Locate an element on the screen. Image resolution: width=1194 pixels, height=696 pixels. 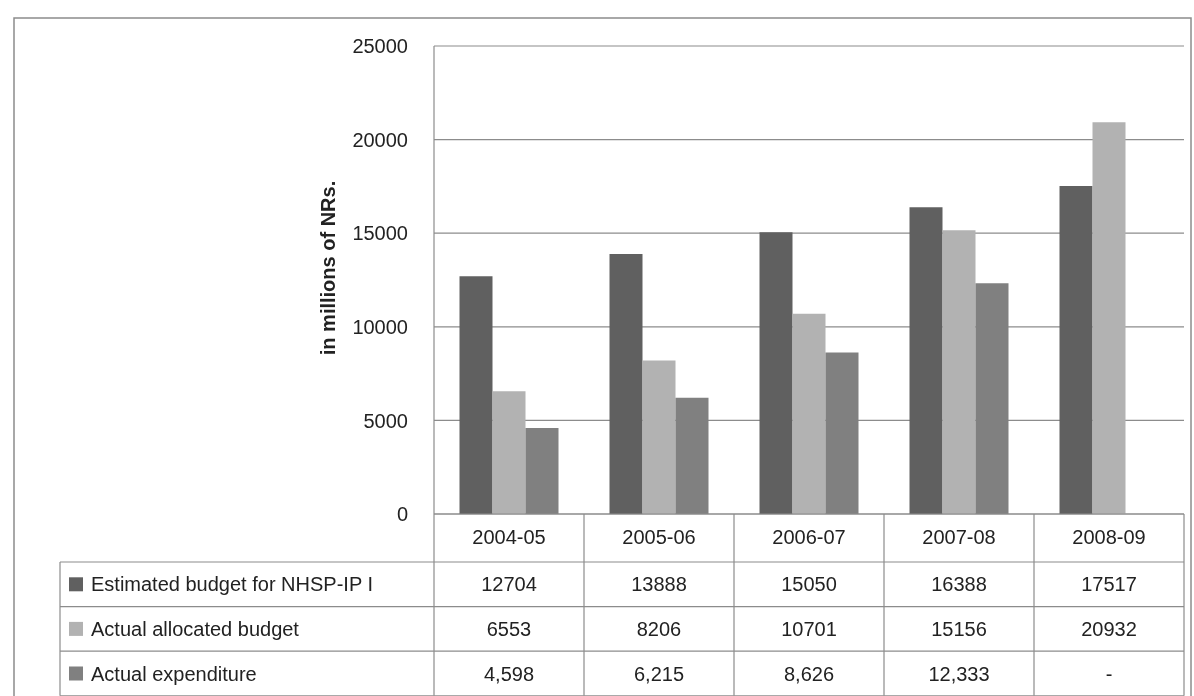
y-tick-label: 20000 is located at coordinates (380, 139).